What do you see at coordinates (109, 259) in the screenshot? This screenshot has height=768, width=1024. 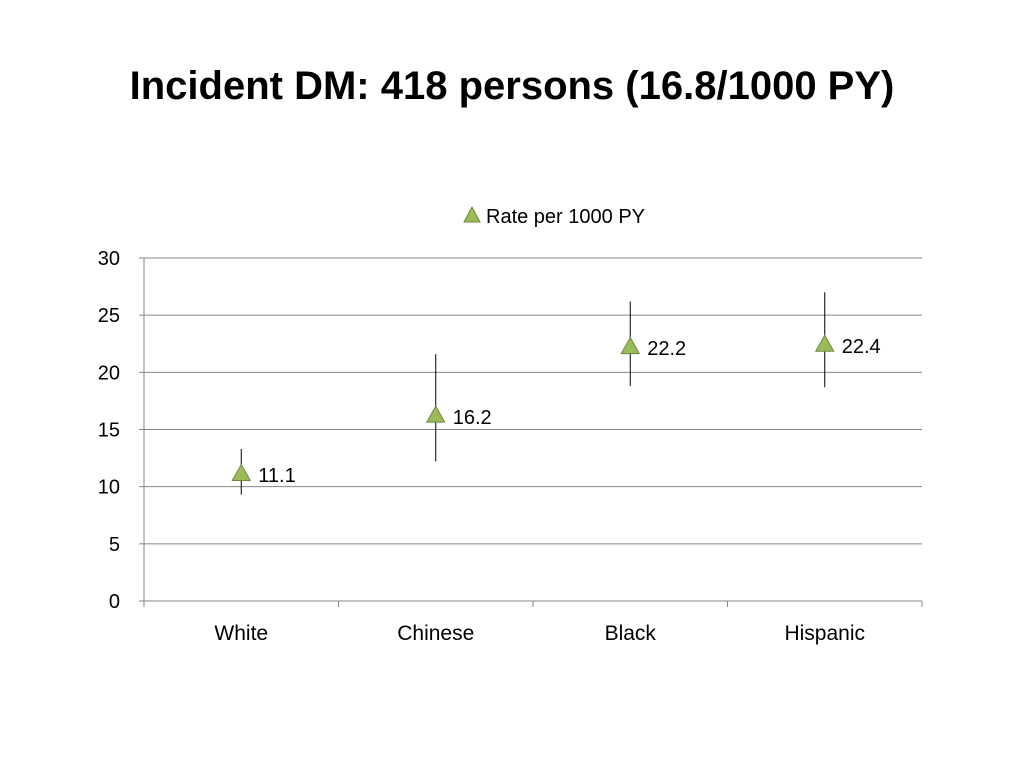 I see `y-tick-label: 30` at bounding box center [109, 259].